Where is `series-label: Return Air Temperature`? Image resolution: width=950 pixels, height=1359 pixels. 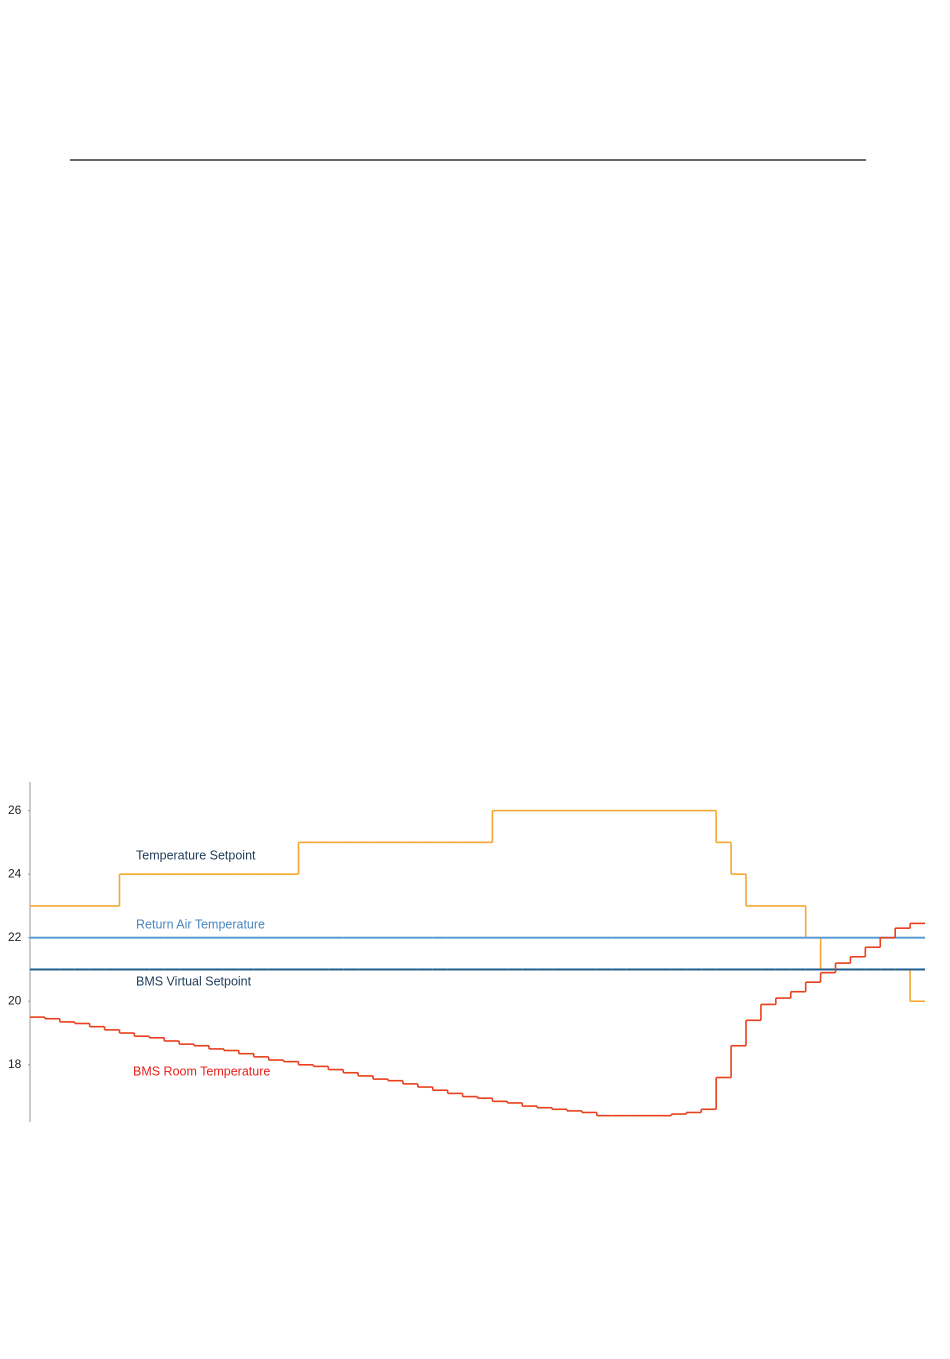 series-label: Return Air Temperature is located at coordinates (200, 924).